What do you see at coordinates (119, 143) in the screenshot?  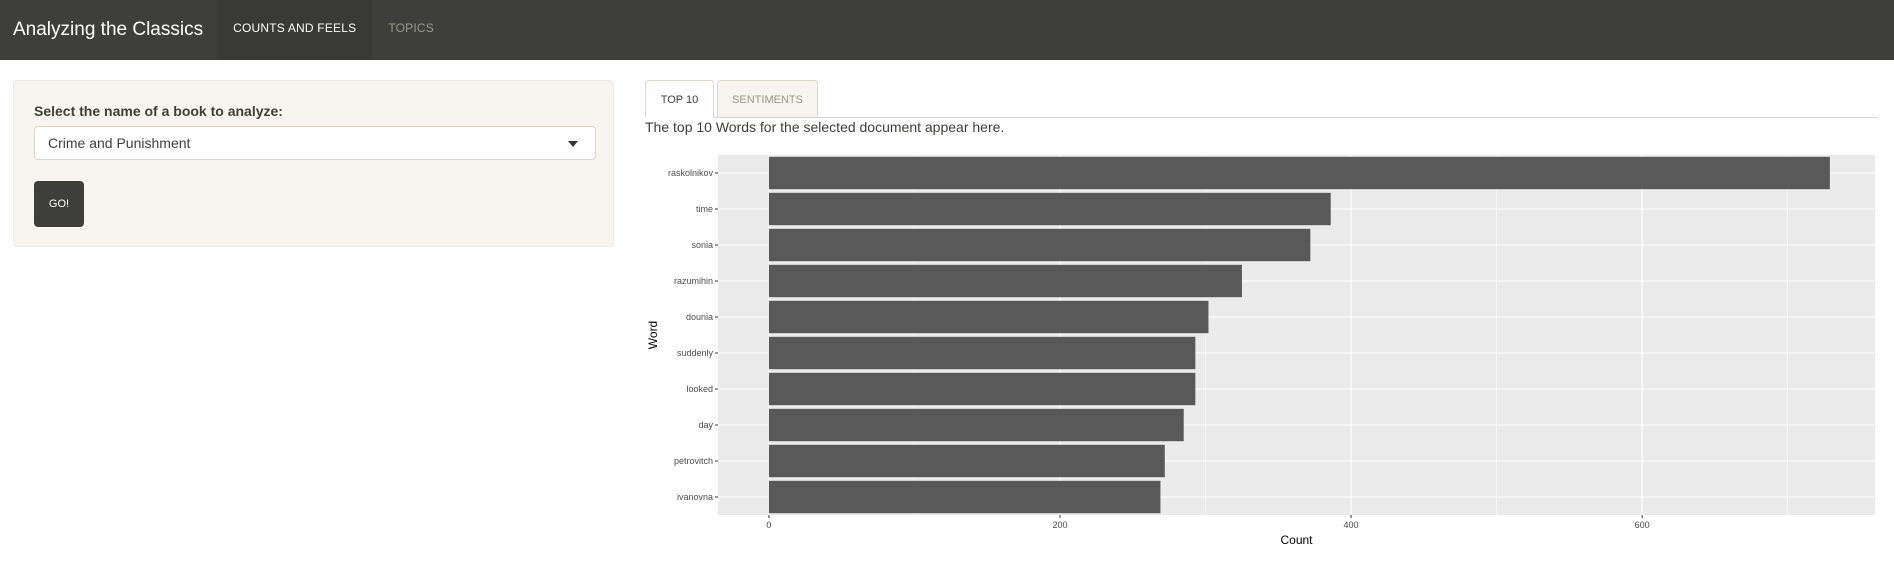 I see `book-select-value: Crime and Punishment` at bounding box center [119, 143].